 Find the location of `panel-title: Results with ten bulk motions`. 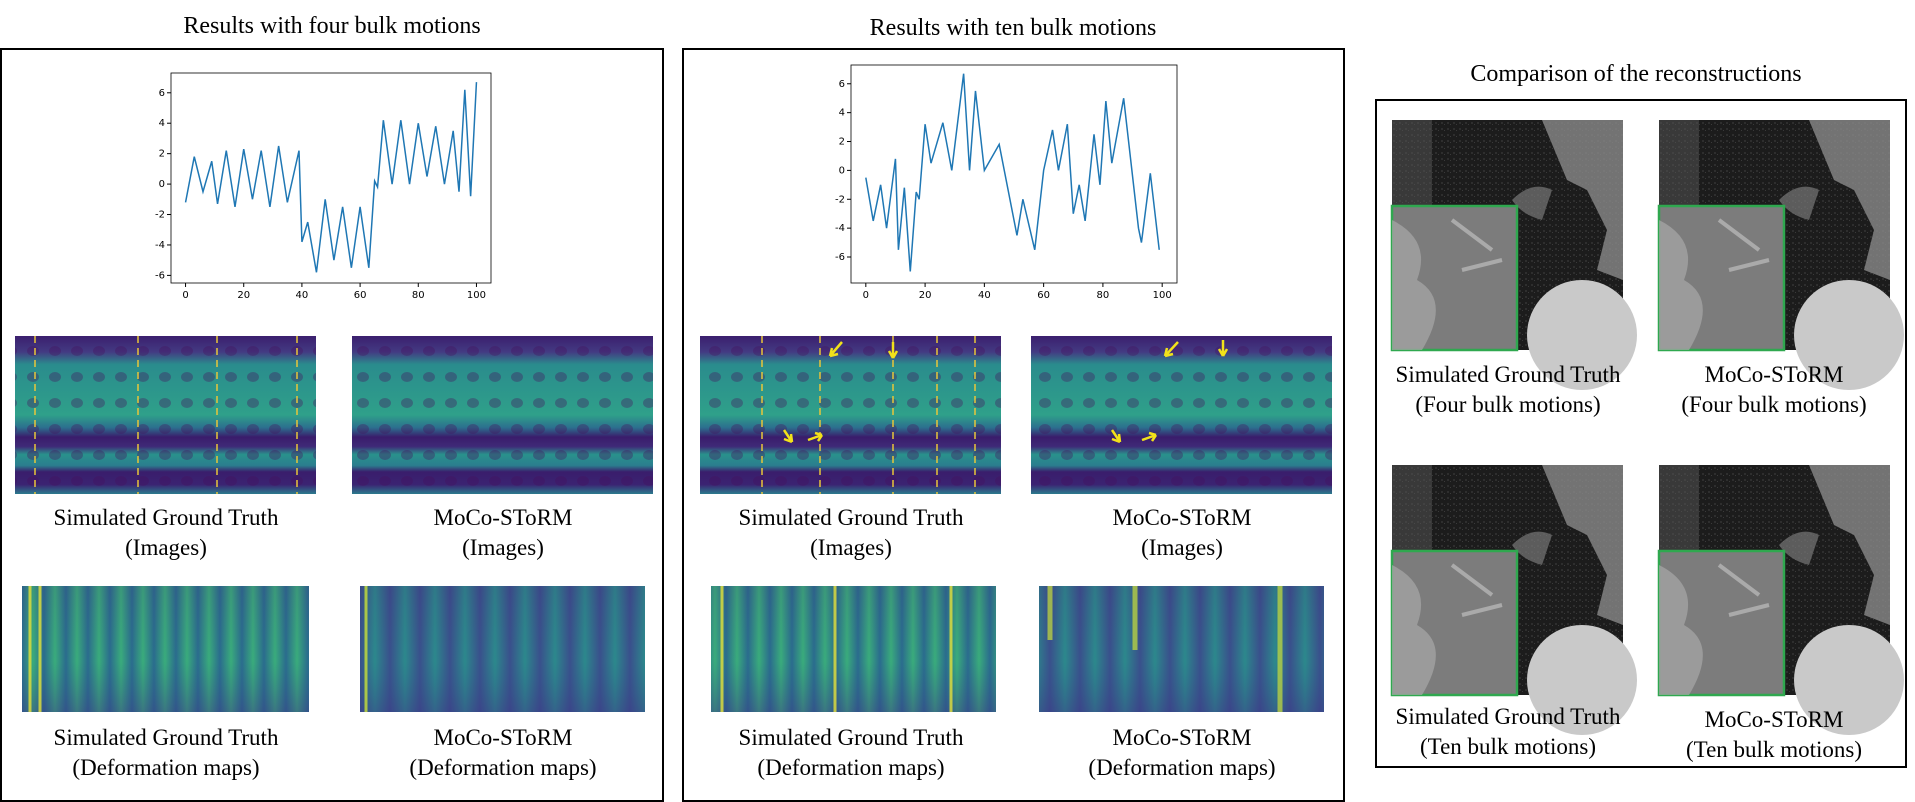

panel-title: Results with ten bulk motions is located at coordinates (1013, 28).